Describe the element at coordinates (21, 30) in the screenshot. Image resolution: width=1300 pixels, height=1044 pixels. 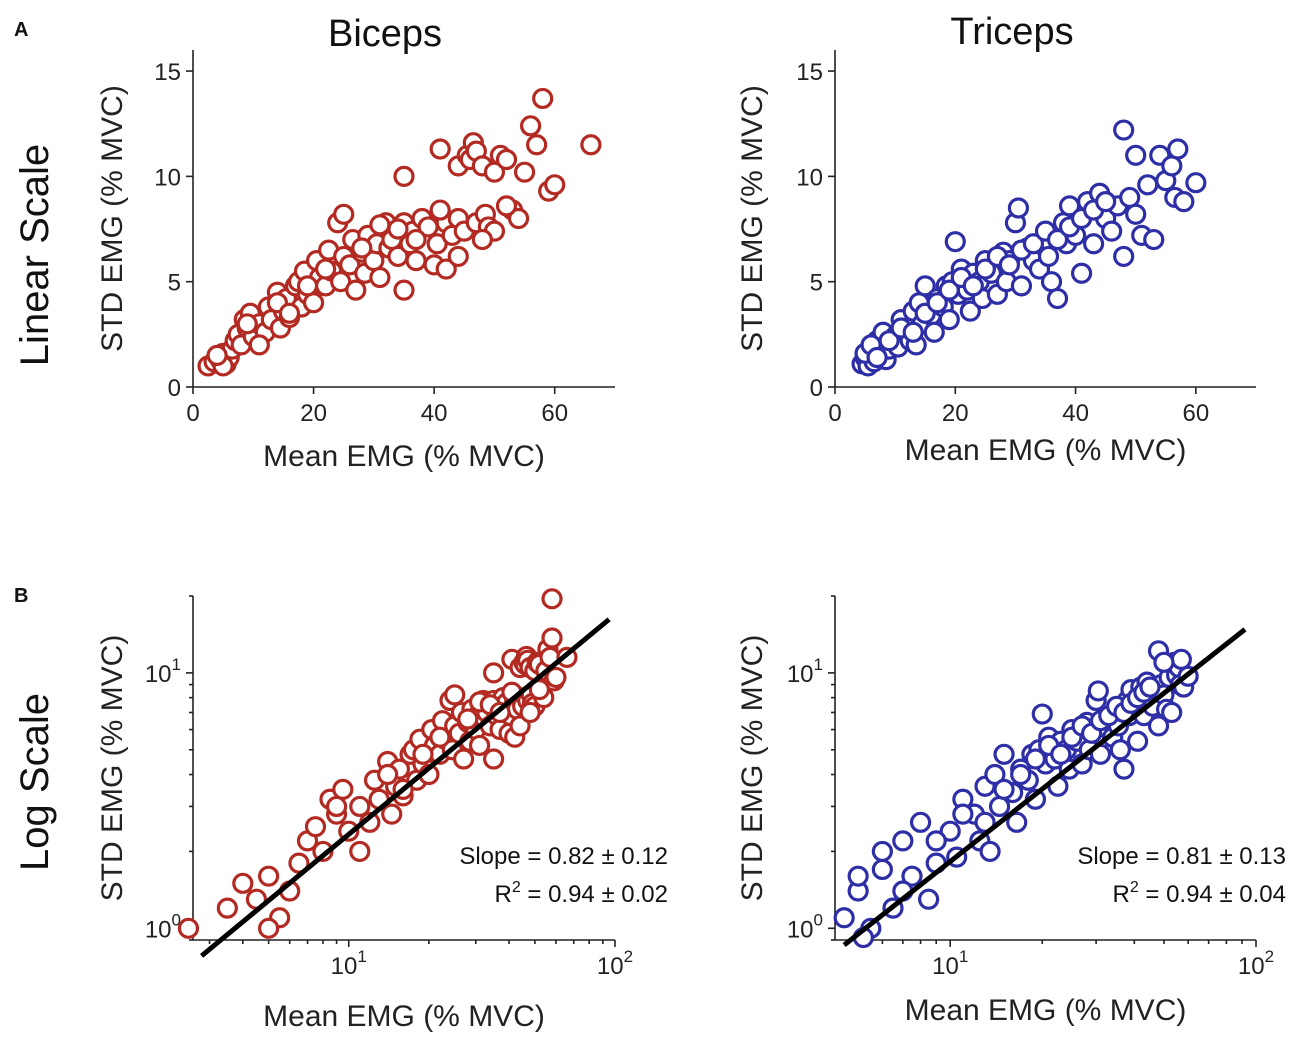
I see `panel-letter-a: A` at that location.